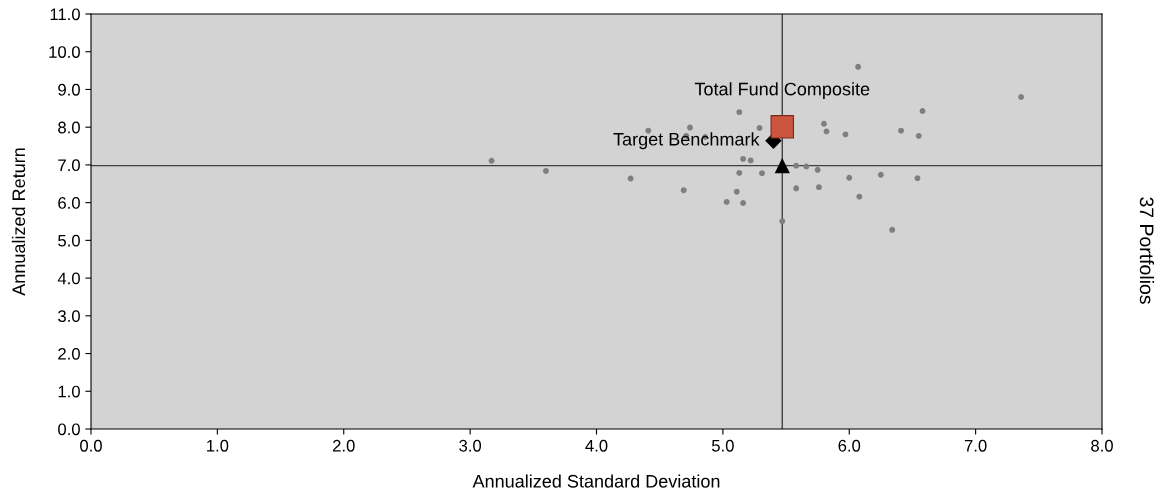 The width and height of the screenshot is (1171, 501). I want to click on x-tick-label: 0.0, so click(91, 445).